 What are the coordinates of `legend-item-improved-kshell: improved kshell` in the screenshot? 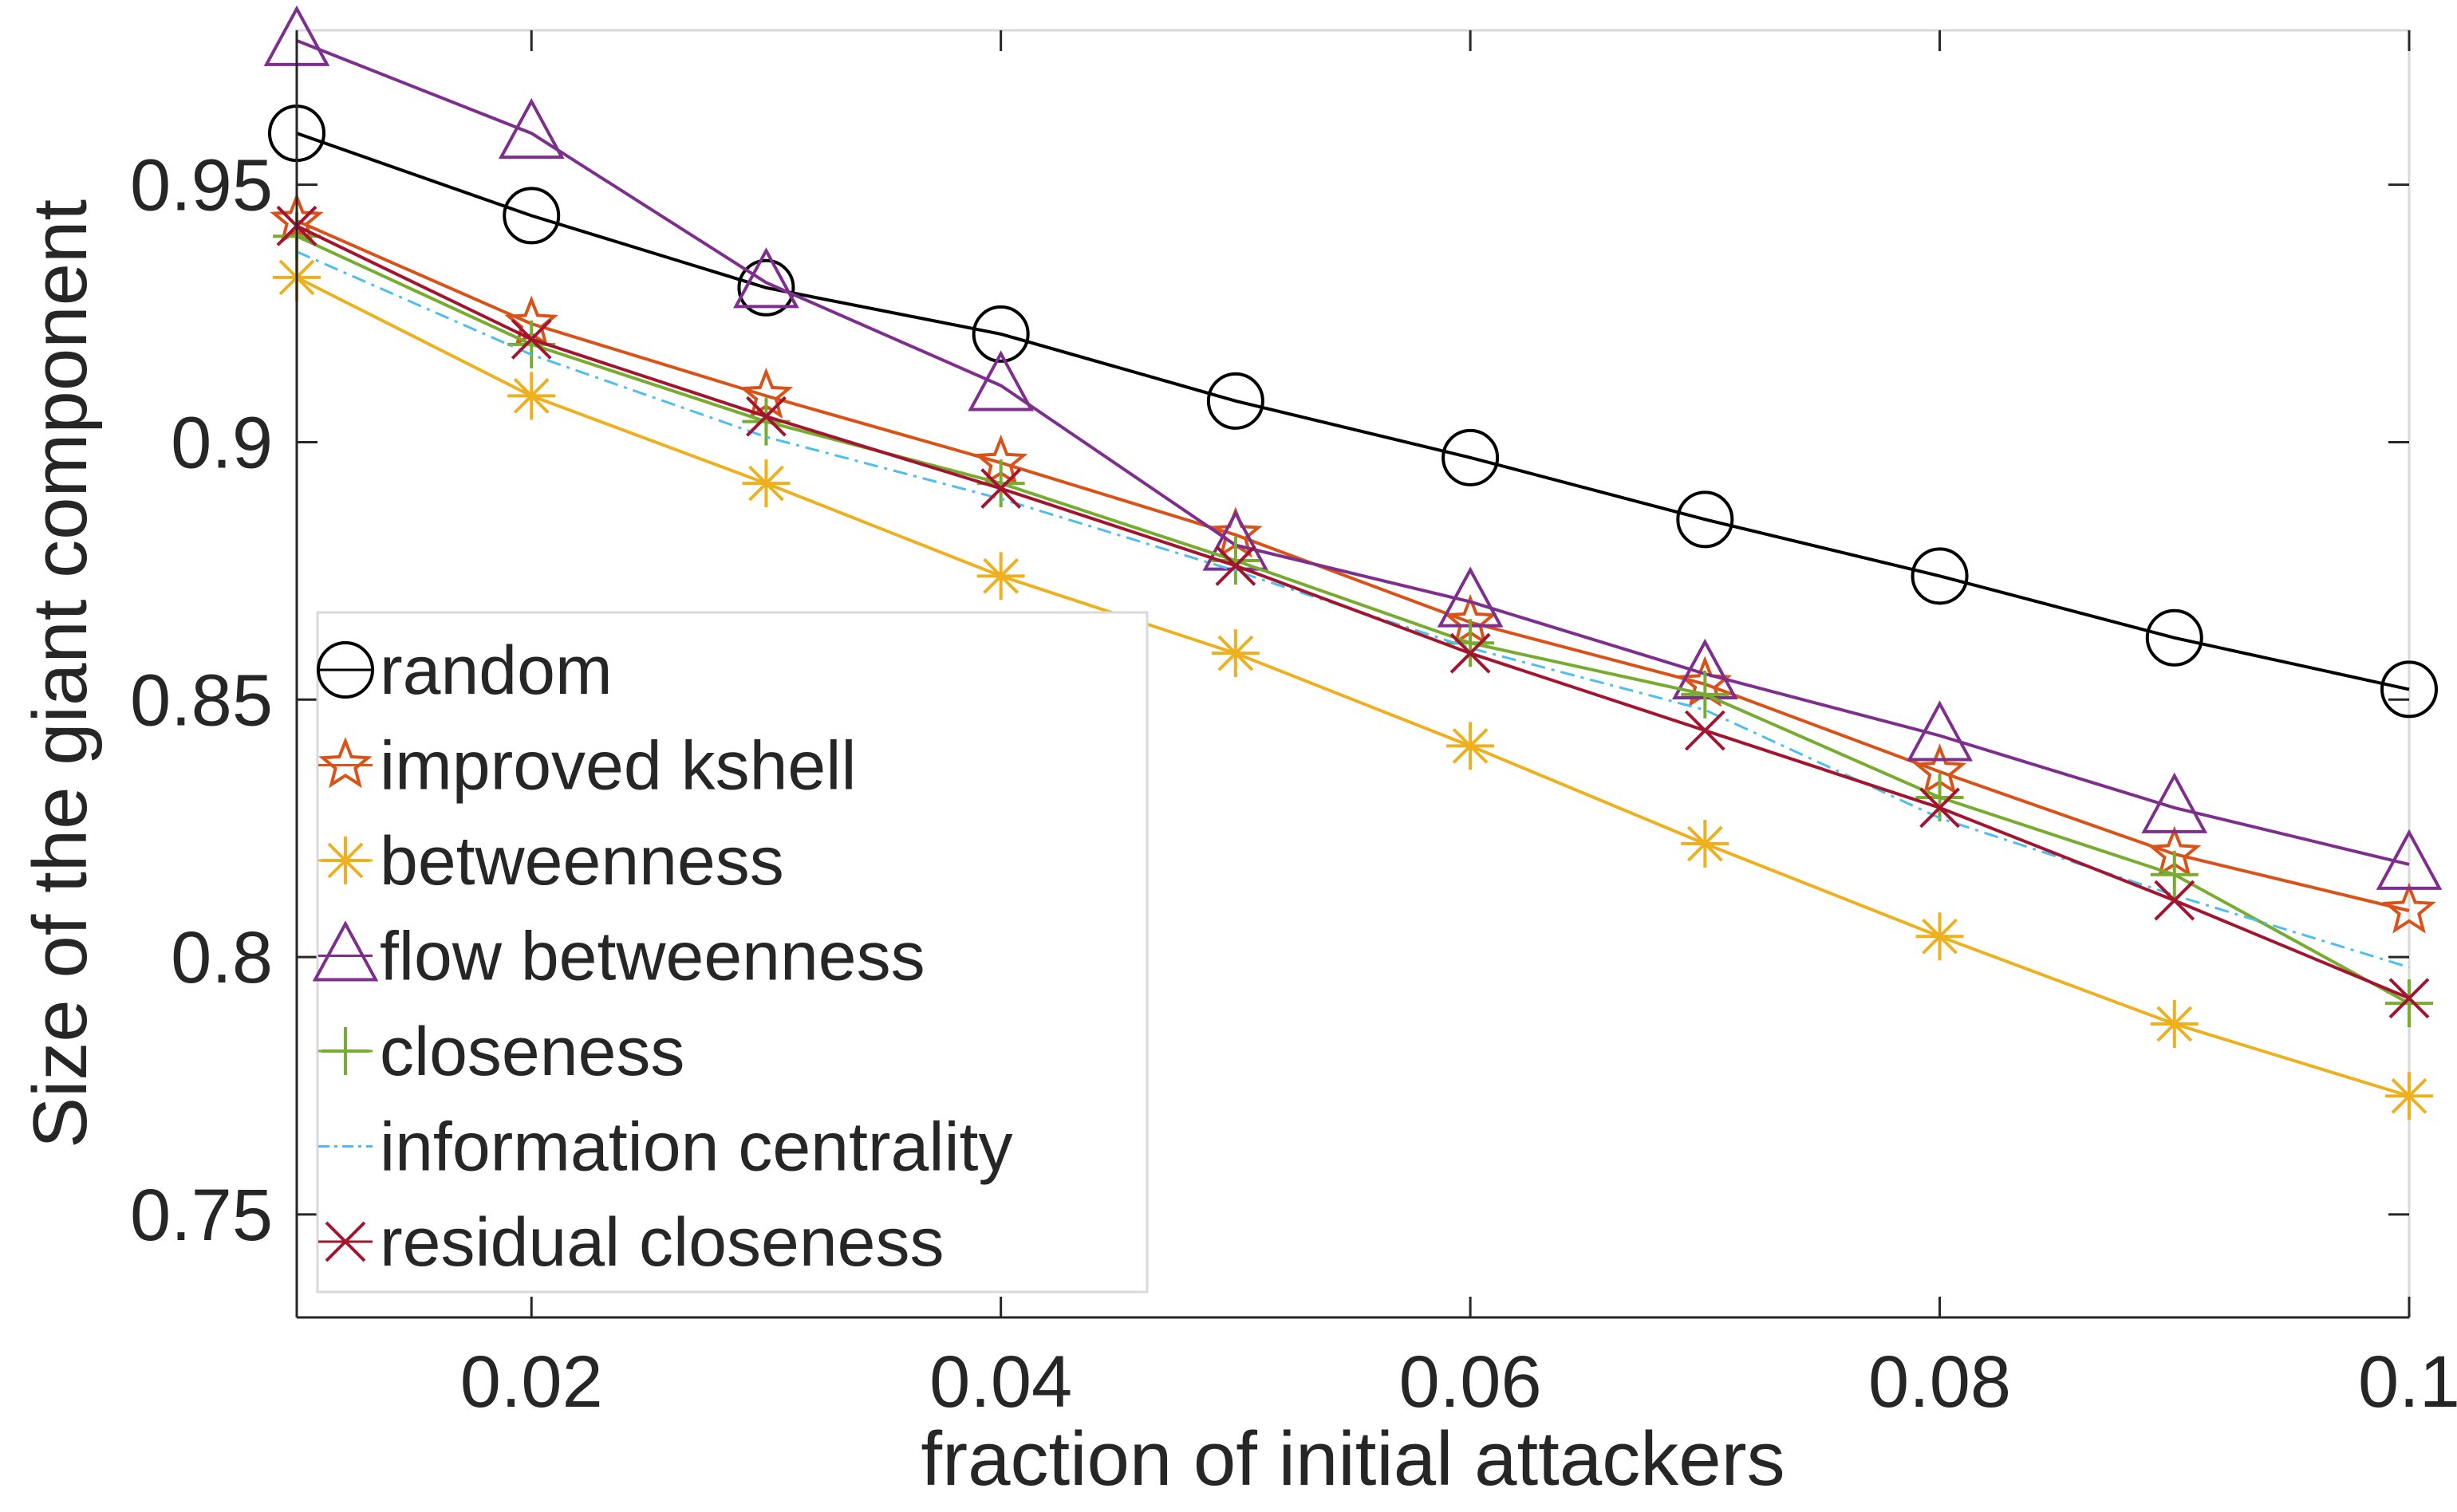 It's located at (587, 766).